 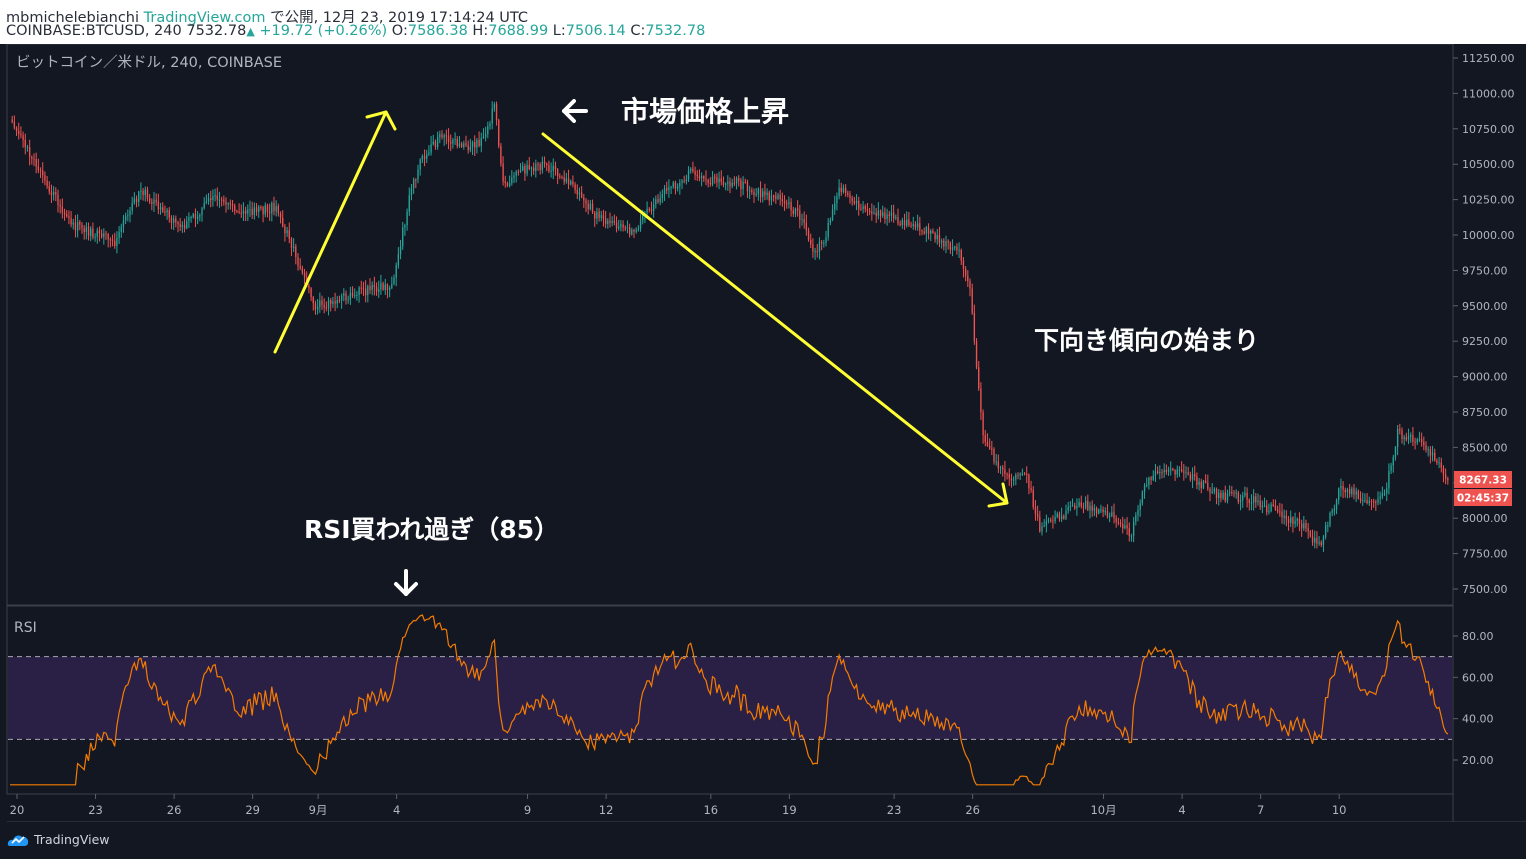 I want to click on time-tick-label: 12, so click(x=606, y=810).